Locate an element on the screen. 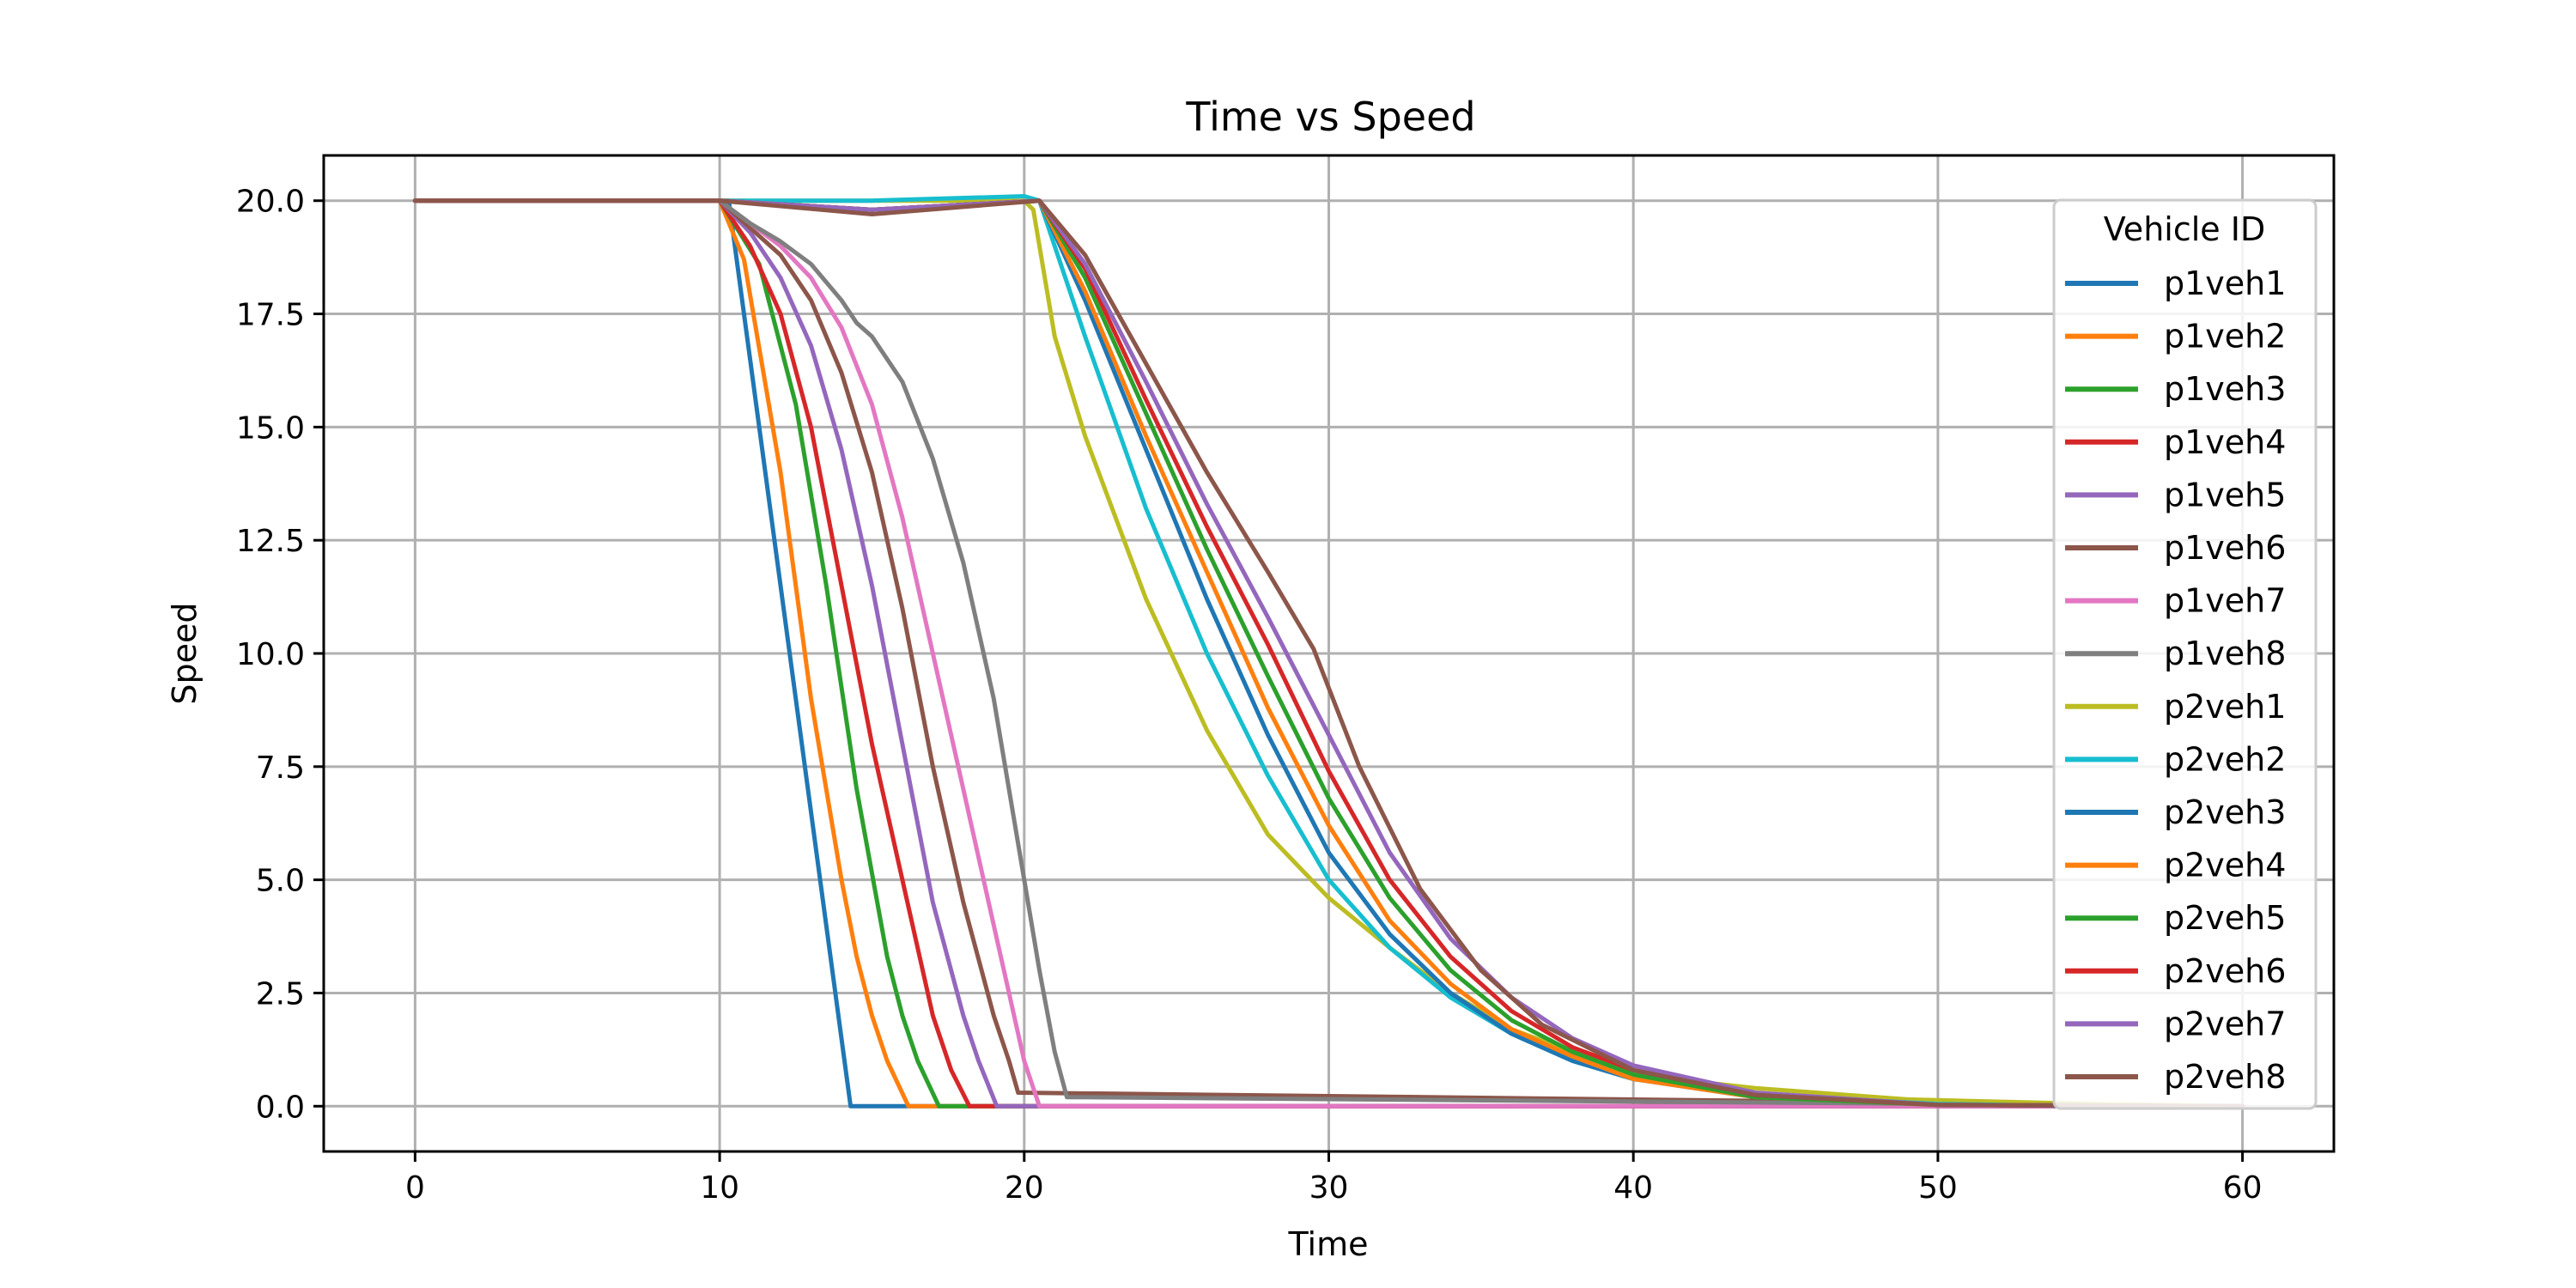  x-tick-label: 40 is located at coordinates (1633, 1188).